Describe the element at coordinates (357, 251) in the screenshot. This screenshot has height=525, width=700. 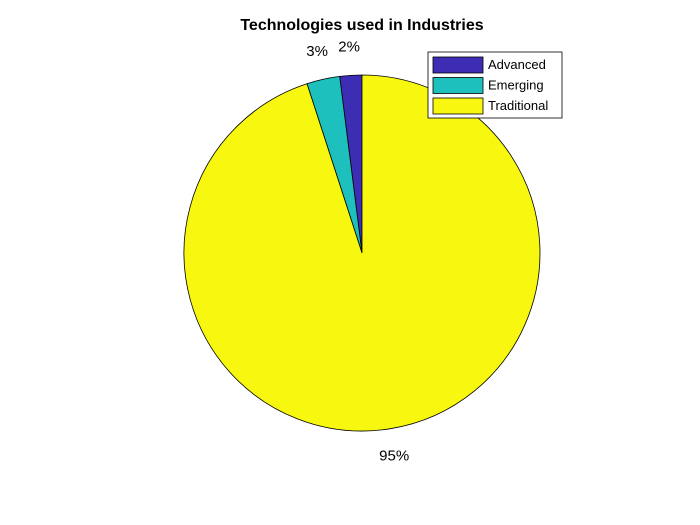
I see `pie-percent-labels: 2% 3% 95%` at that location.